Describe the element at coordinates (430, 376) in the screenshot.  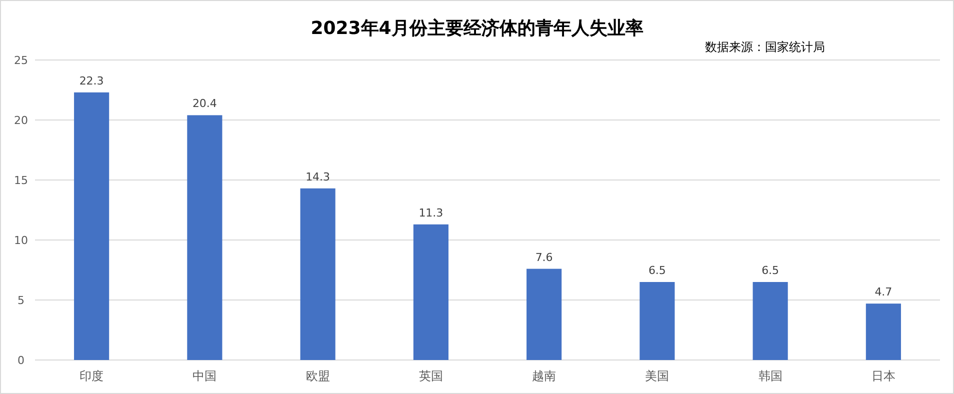
I see `x-tick-label: 英国` at that location.